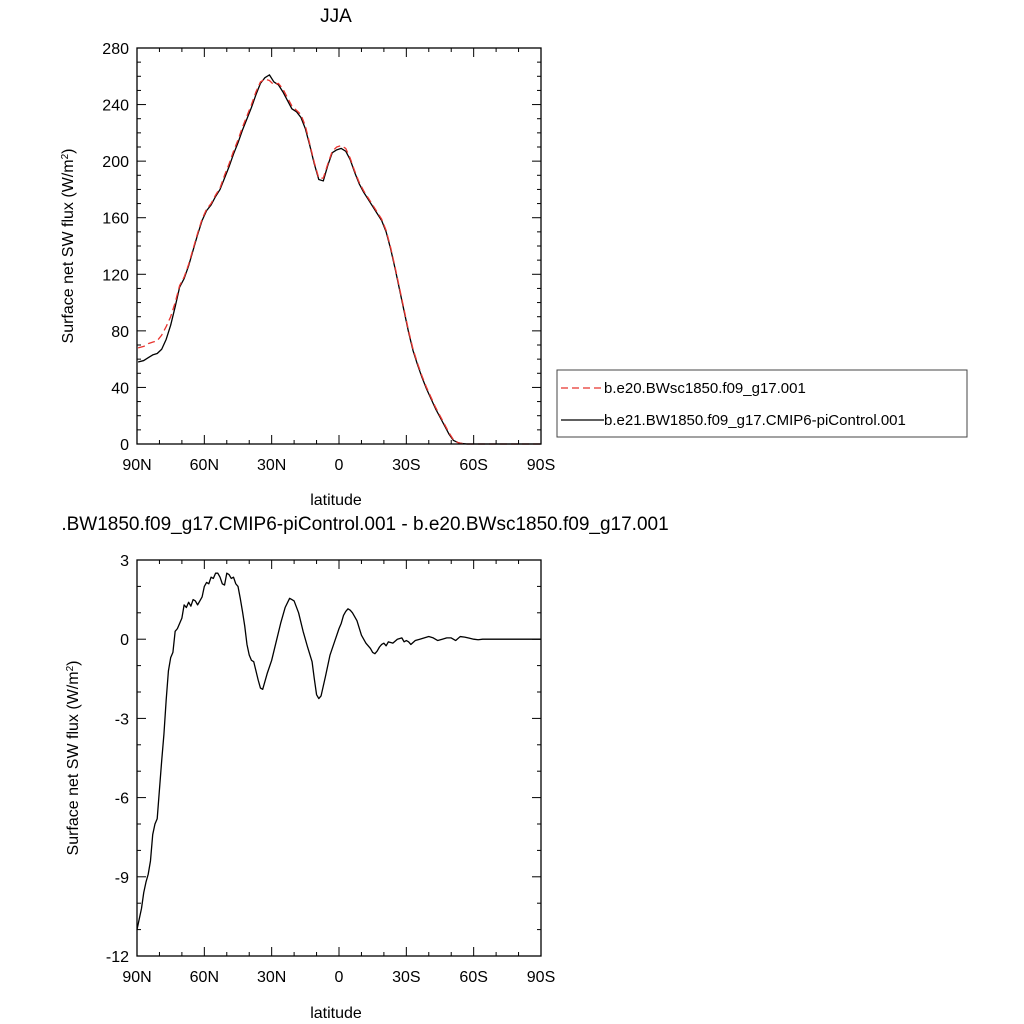 The height and width of the screenshot is (1024, 1024). I want to click on top-ytick-label: 80, so click(120, 332).